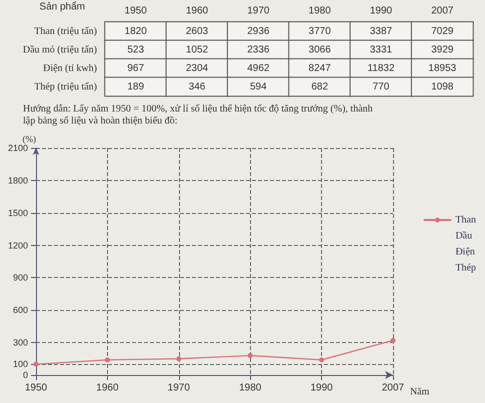 The width and height of the screenshot is (485, 403). I want to click on text: Dầu, so click(463, 236).